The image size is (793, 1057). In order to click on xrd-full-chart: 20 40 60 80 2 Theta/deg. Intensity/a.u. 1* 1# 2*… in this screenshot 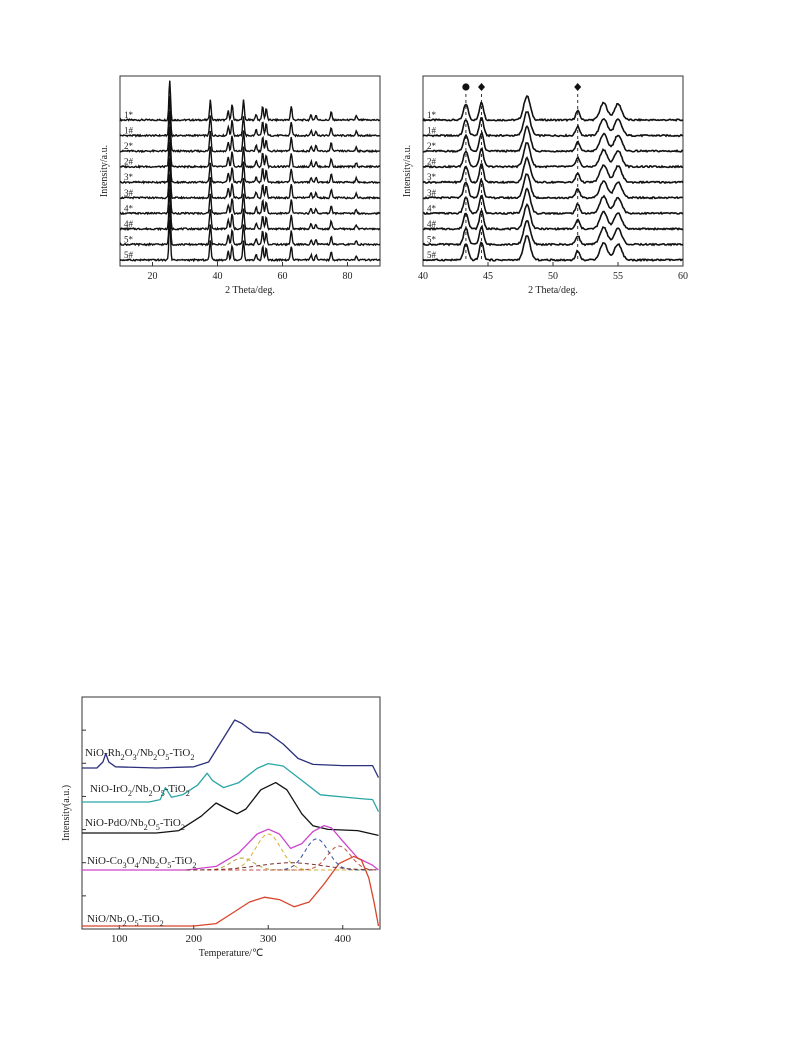, I will do `click(240, 185)`.